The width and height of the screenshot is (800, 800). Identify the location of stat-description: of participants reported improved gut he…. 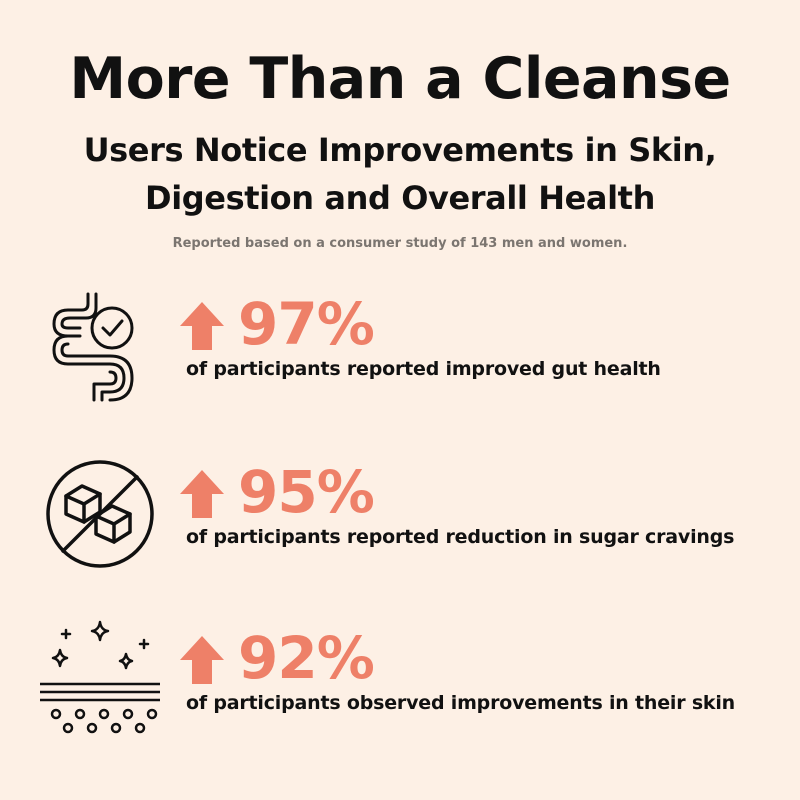
(423, 369).